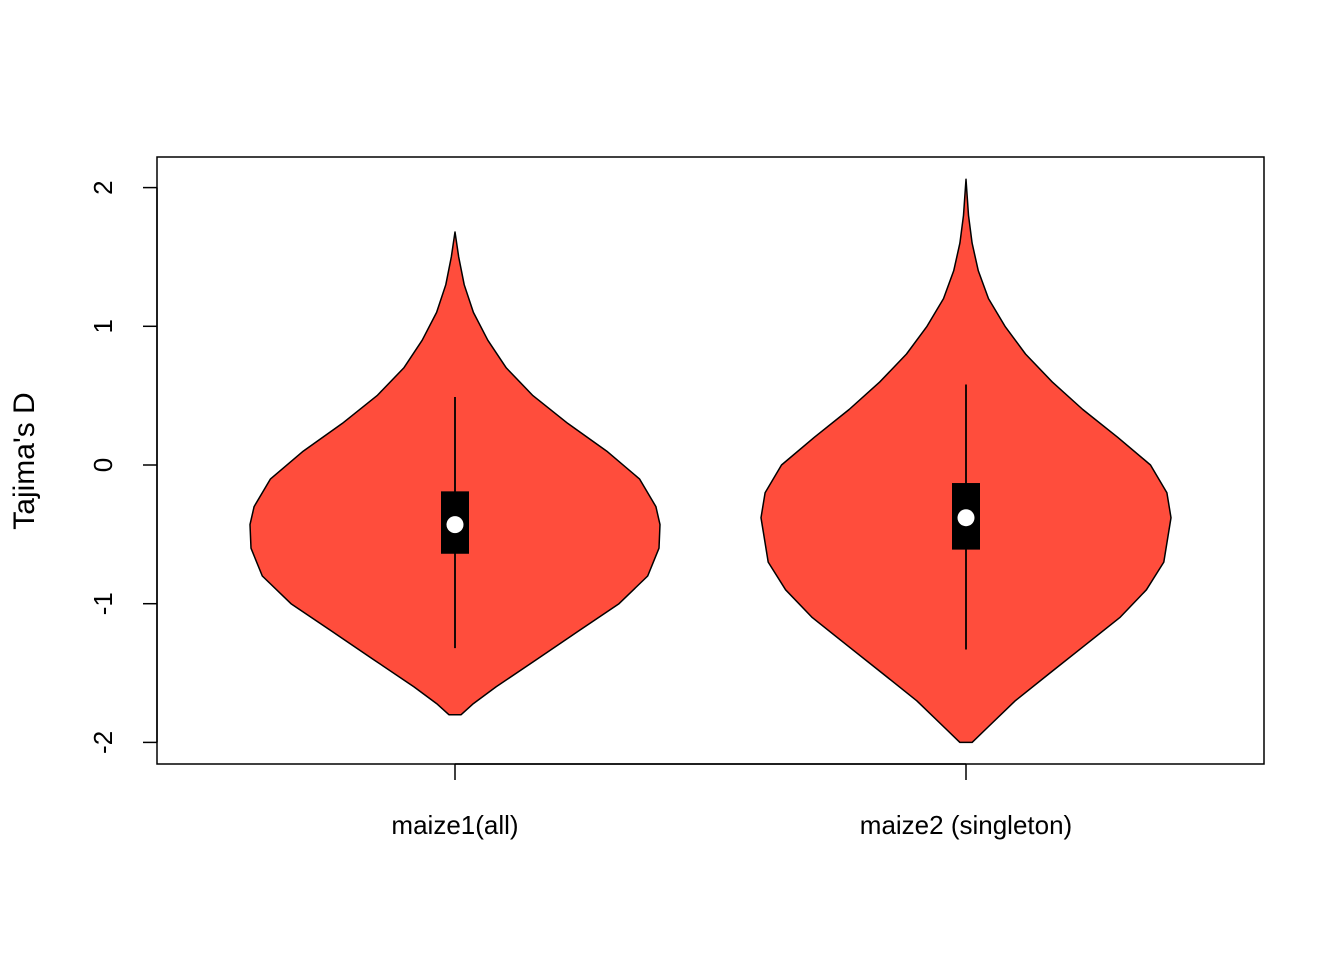  Describe the element at coordinates (454, 825) in the screenshot. I see `x-tick-label: maize1(all)` at that location.